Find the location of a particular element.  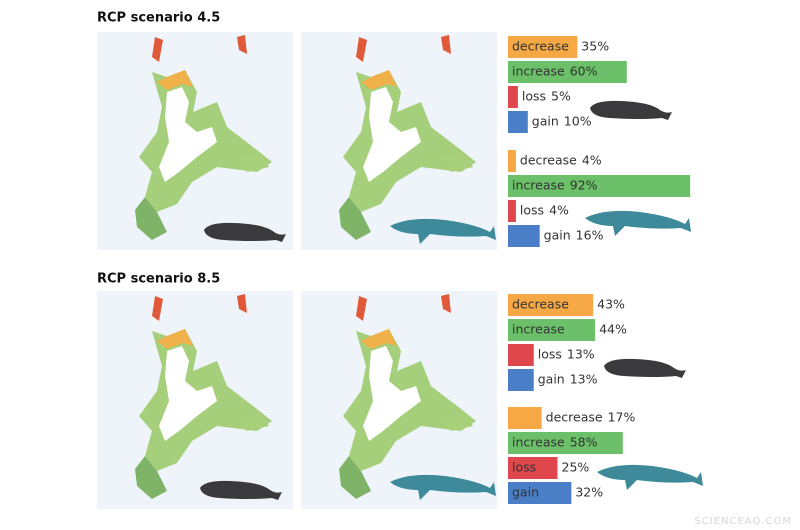

watermark: SCIENCEAQ.COM is located at coordinates (743, 521).